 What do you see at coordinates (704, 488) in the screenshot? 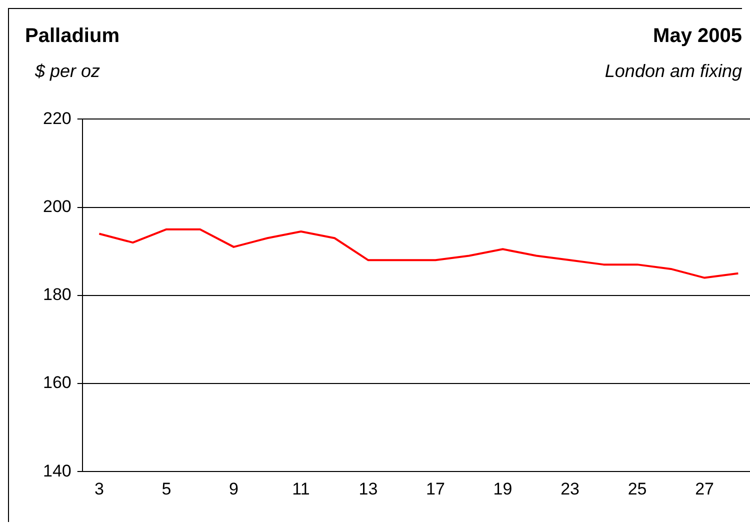
I see `x-tick-label: 27` at bounding box center [704, 488].